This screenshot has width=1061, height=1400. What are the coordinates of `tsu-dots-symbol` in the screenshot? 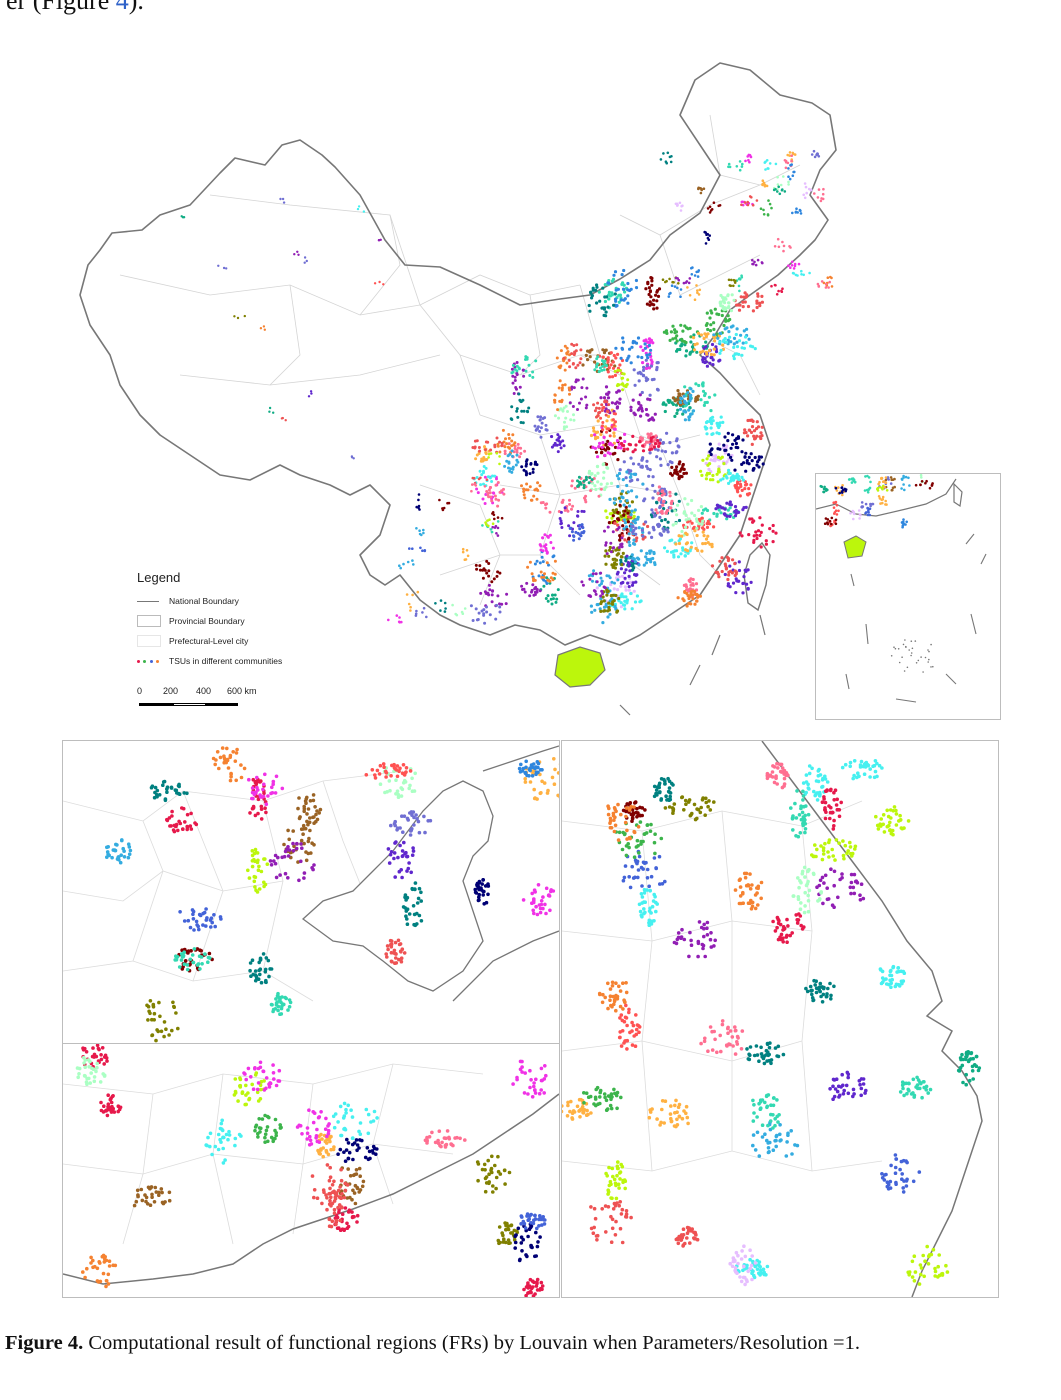 It's located at (148, 661).